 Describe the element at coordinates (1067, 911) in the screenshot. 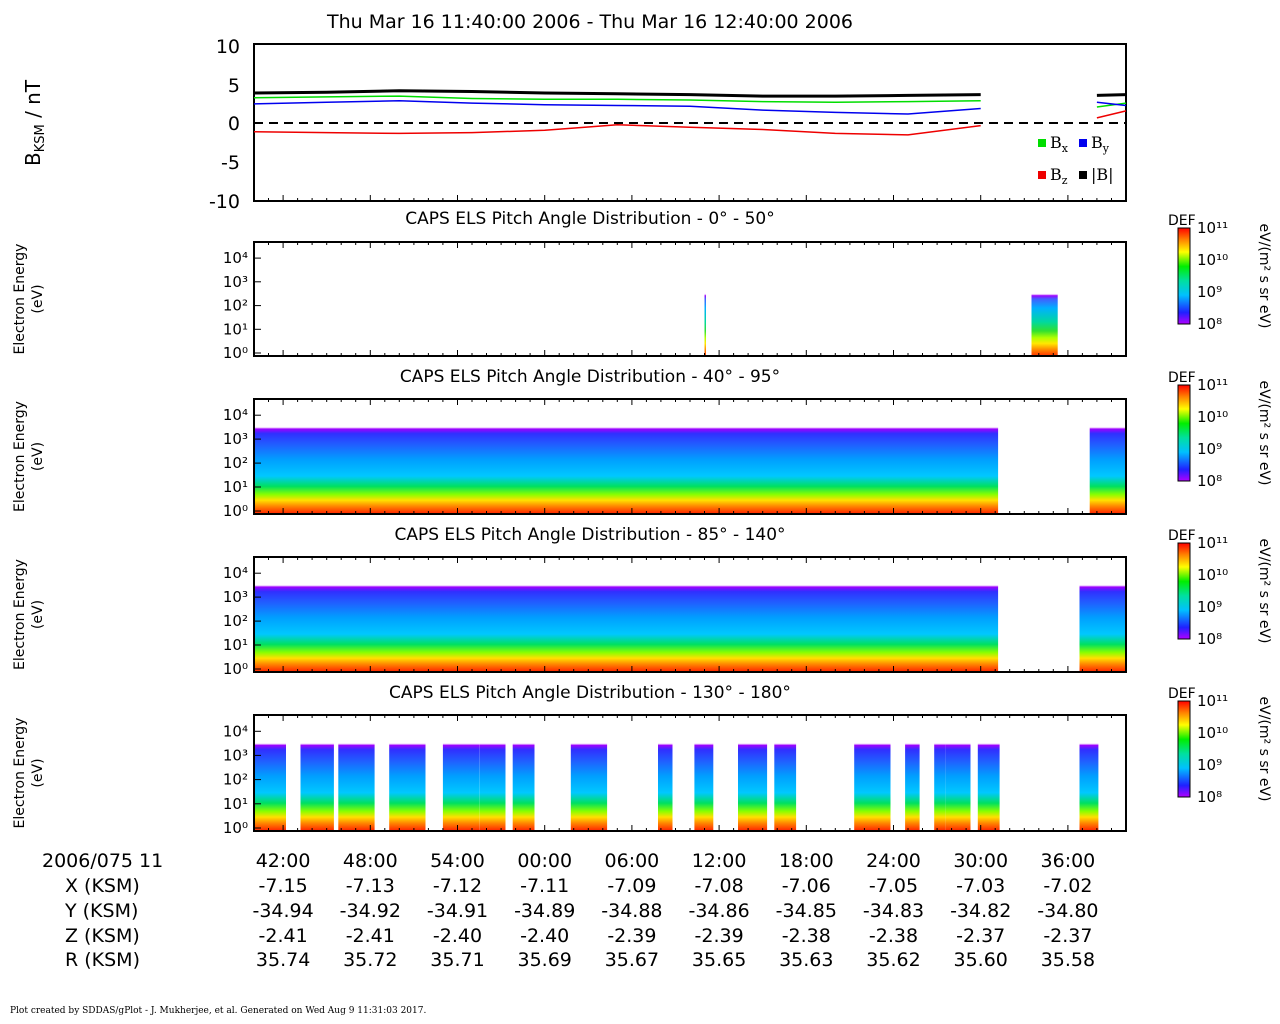

I see `ephemeris-y-value: -34.80` at that location.